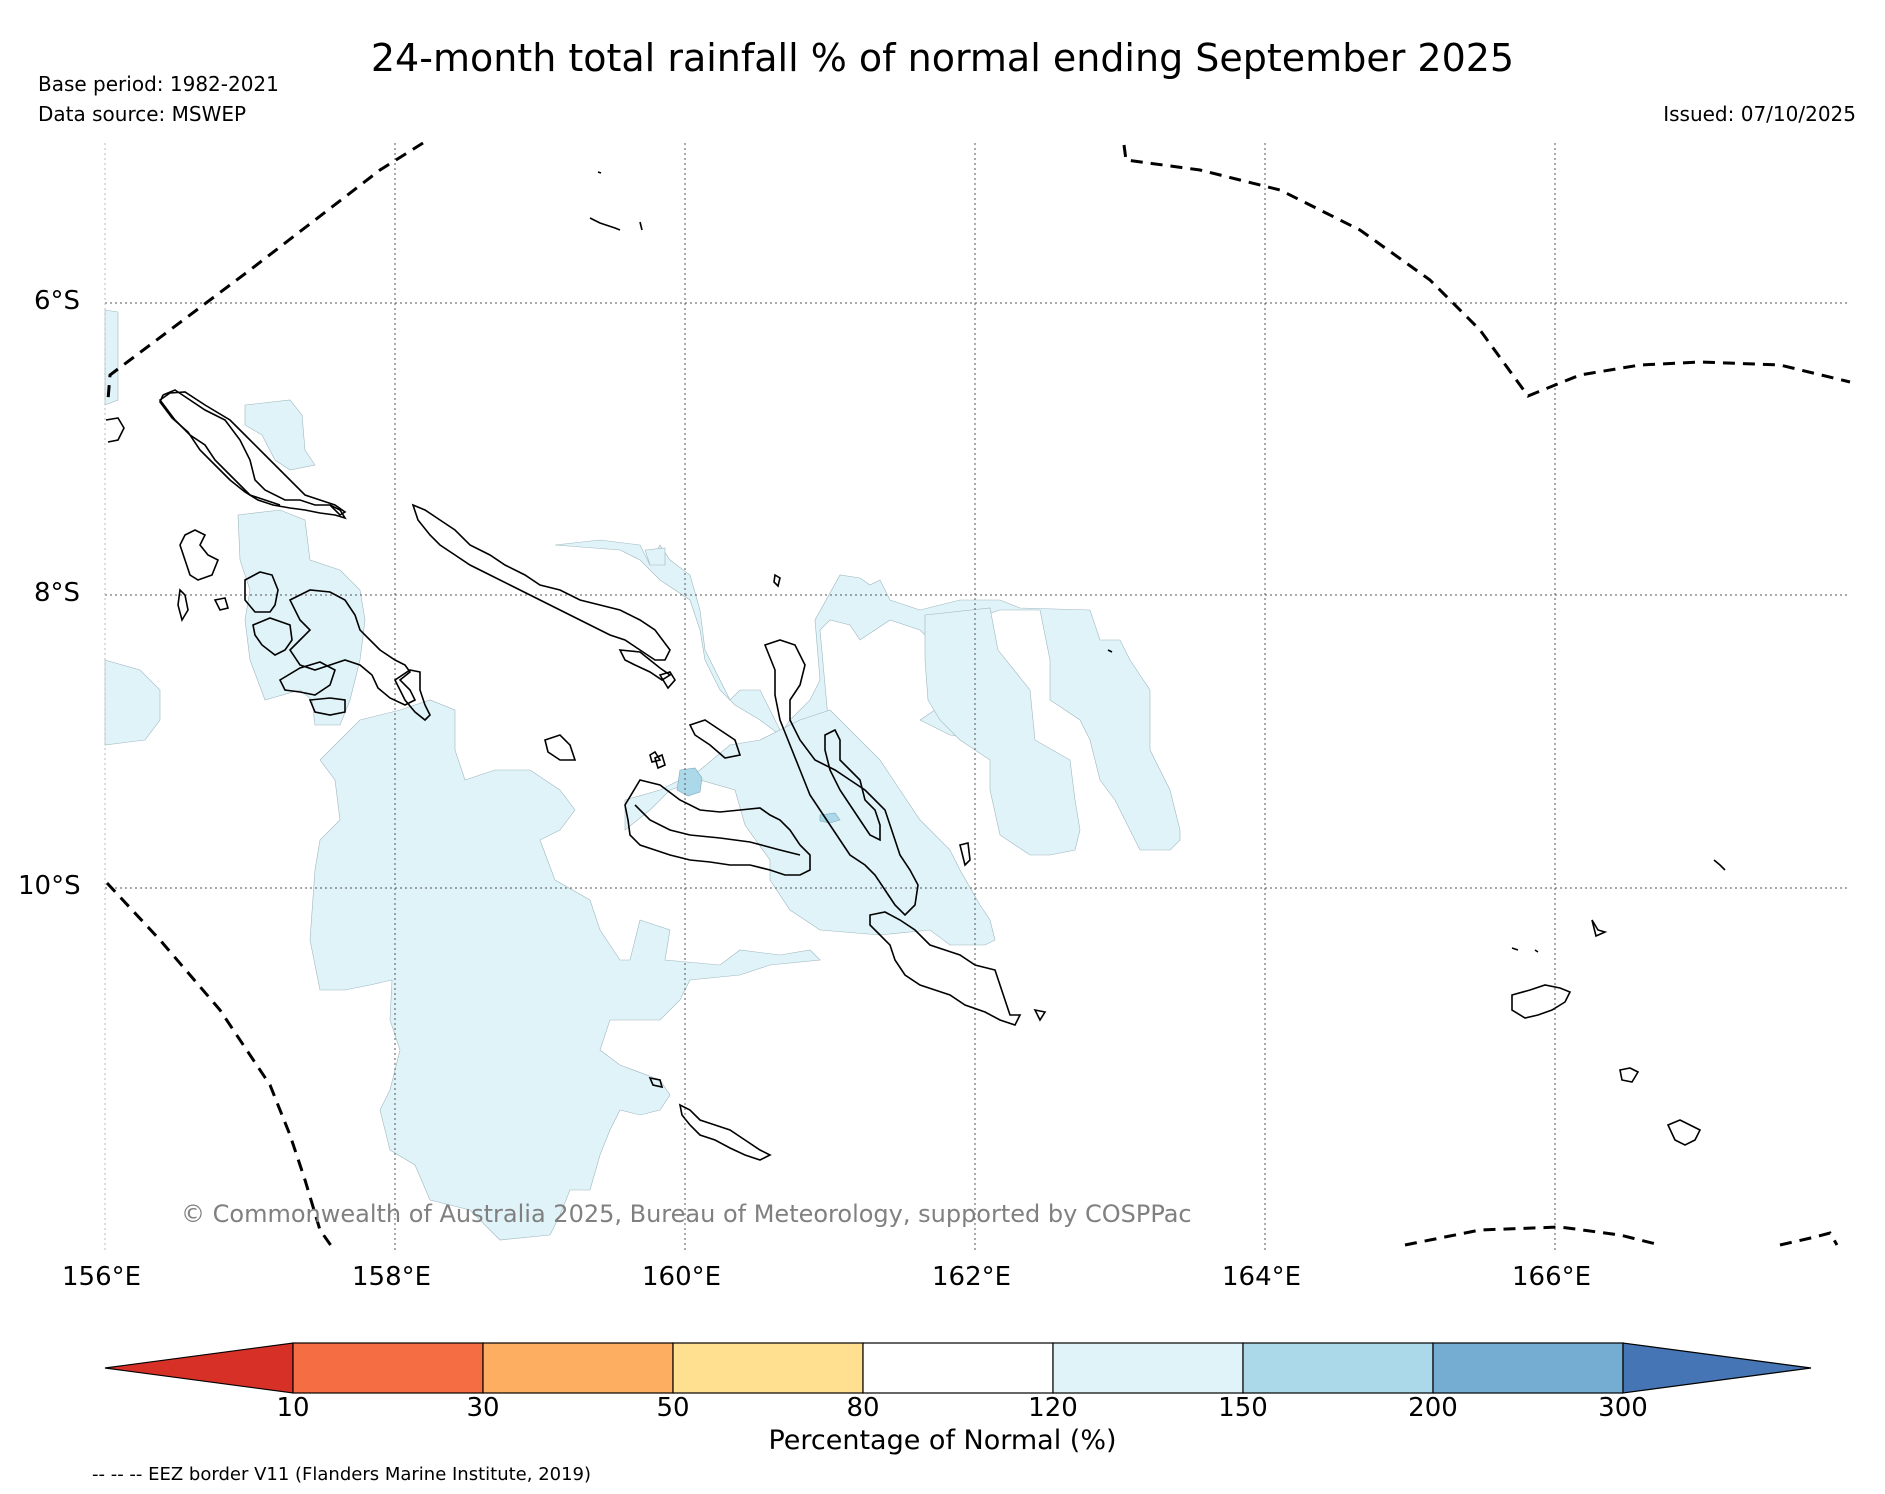  What do you see at coordinates (689, 782) in the screenshot?
I see `shade-patch-savo` at bounding box center [689, 782].